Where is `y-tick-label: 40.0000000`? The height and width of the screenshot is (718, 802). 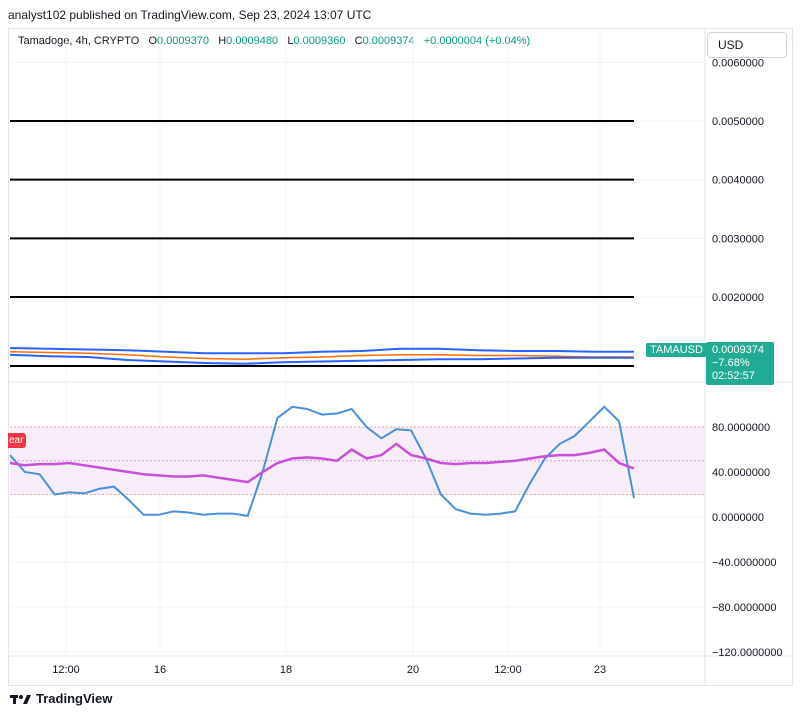
y-tick-label: 40.0000000 is located at coordinates (741, 473).